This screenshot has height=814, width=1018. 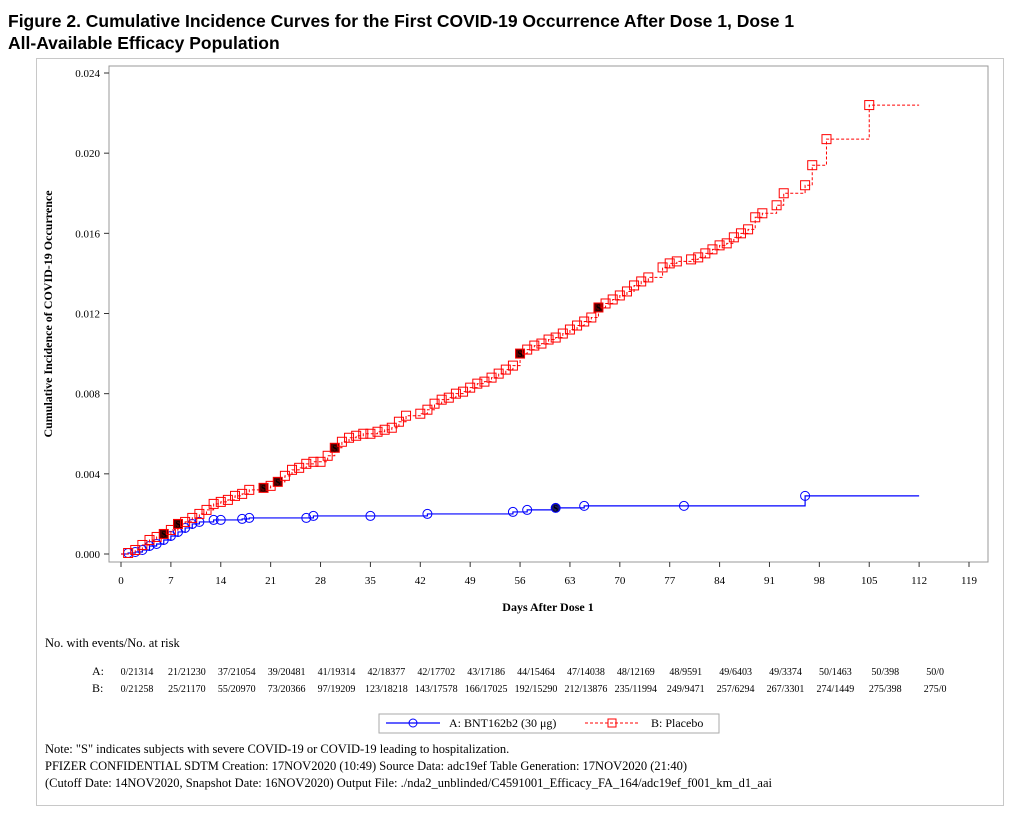 What do you see at coordinates (502, 723) in the screenshot?
I see `legend-label-a: A: BNT162b2 (30 μg)` at bounding box center [502, 723].